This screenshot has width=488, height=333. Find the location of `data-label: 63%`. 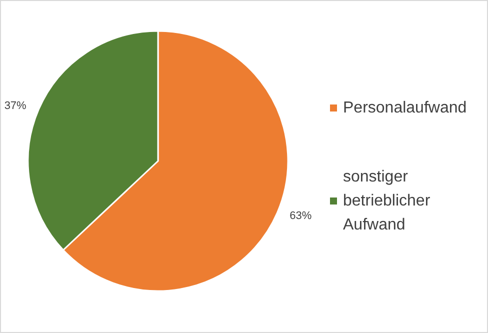

data-label: 63% is located at coordinates (301, 216).